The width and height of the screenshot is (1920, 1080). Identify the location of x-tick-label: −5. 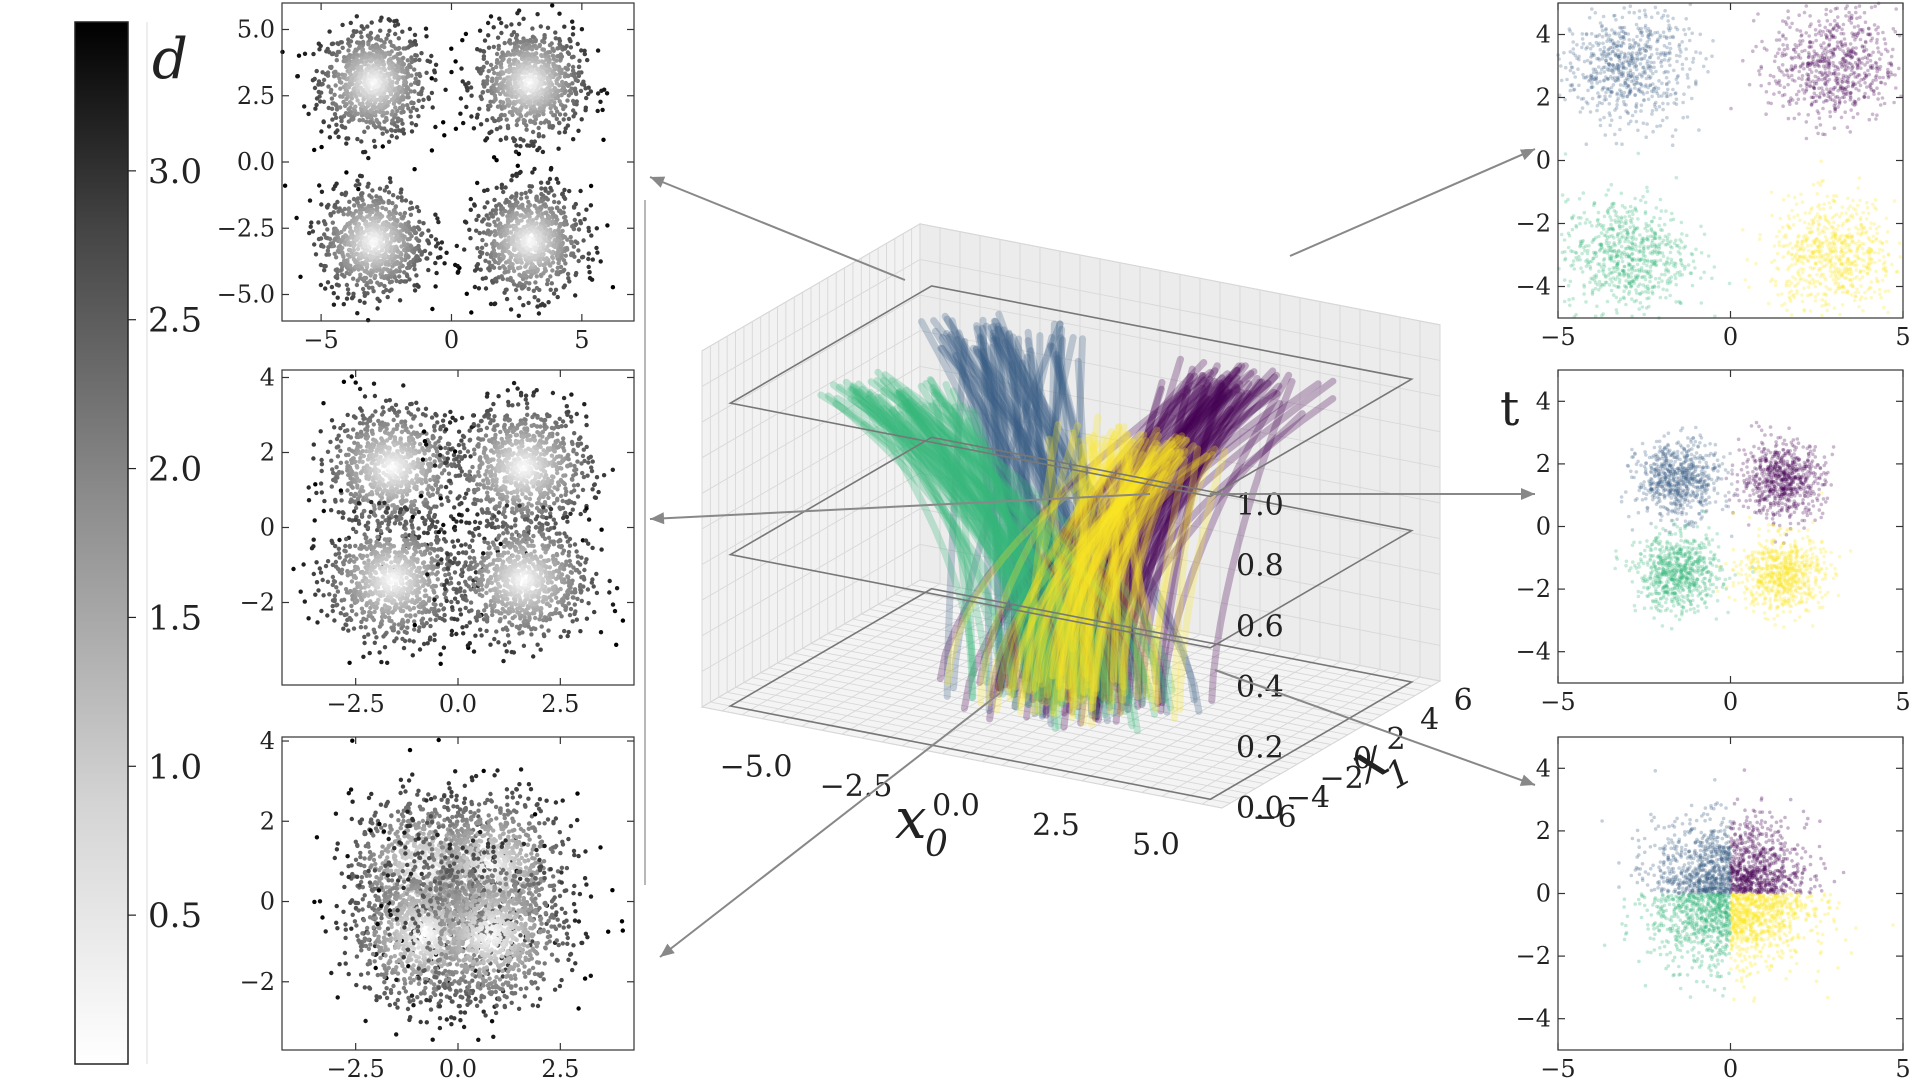
(320, 340).